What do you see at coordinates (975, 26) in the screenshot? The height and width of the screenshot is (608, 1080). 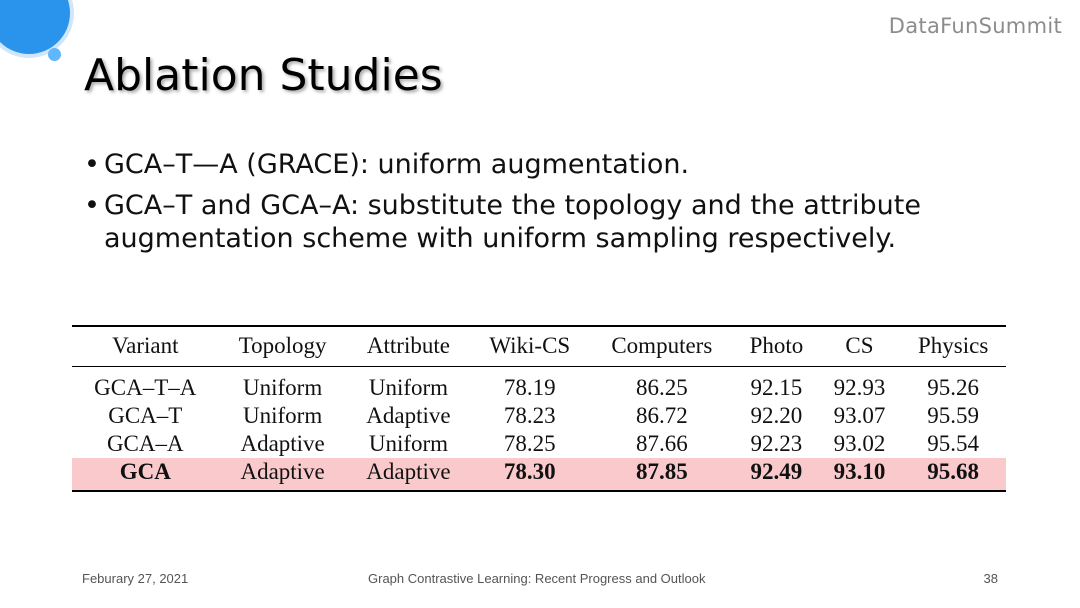 I see `brand-logo-text: DataFunSummit` at bounding box center [975, 26].